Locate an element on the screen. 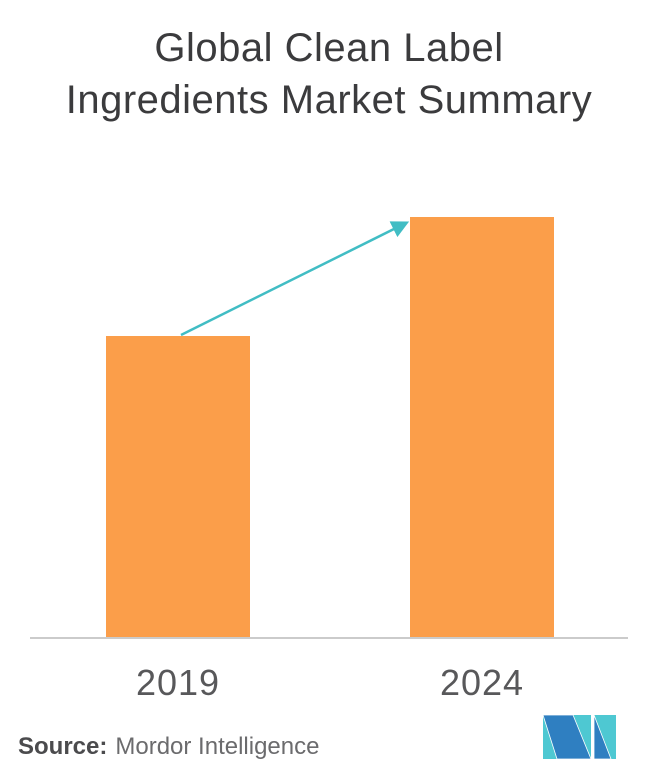  source-attribution: Source: Mordor Intelligence is located at coordinates (168, 747).